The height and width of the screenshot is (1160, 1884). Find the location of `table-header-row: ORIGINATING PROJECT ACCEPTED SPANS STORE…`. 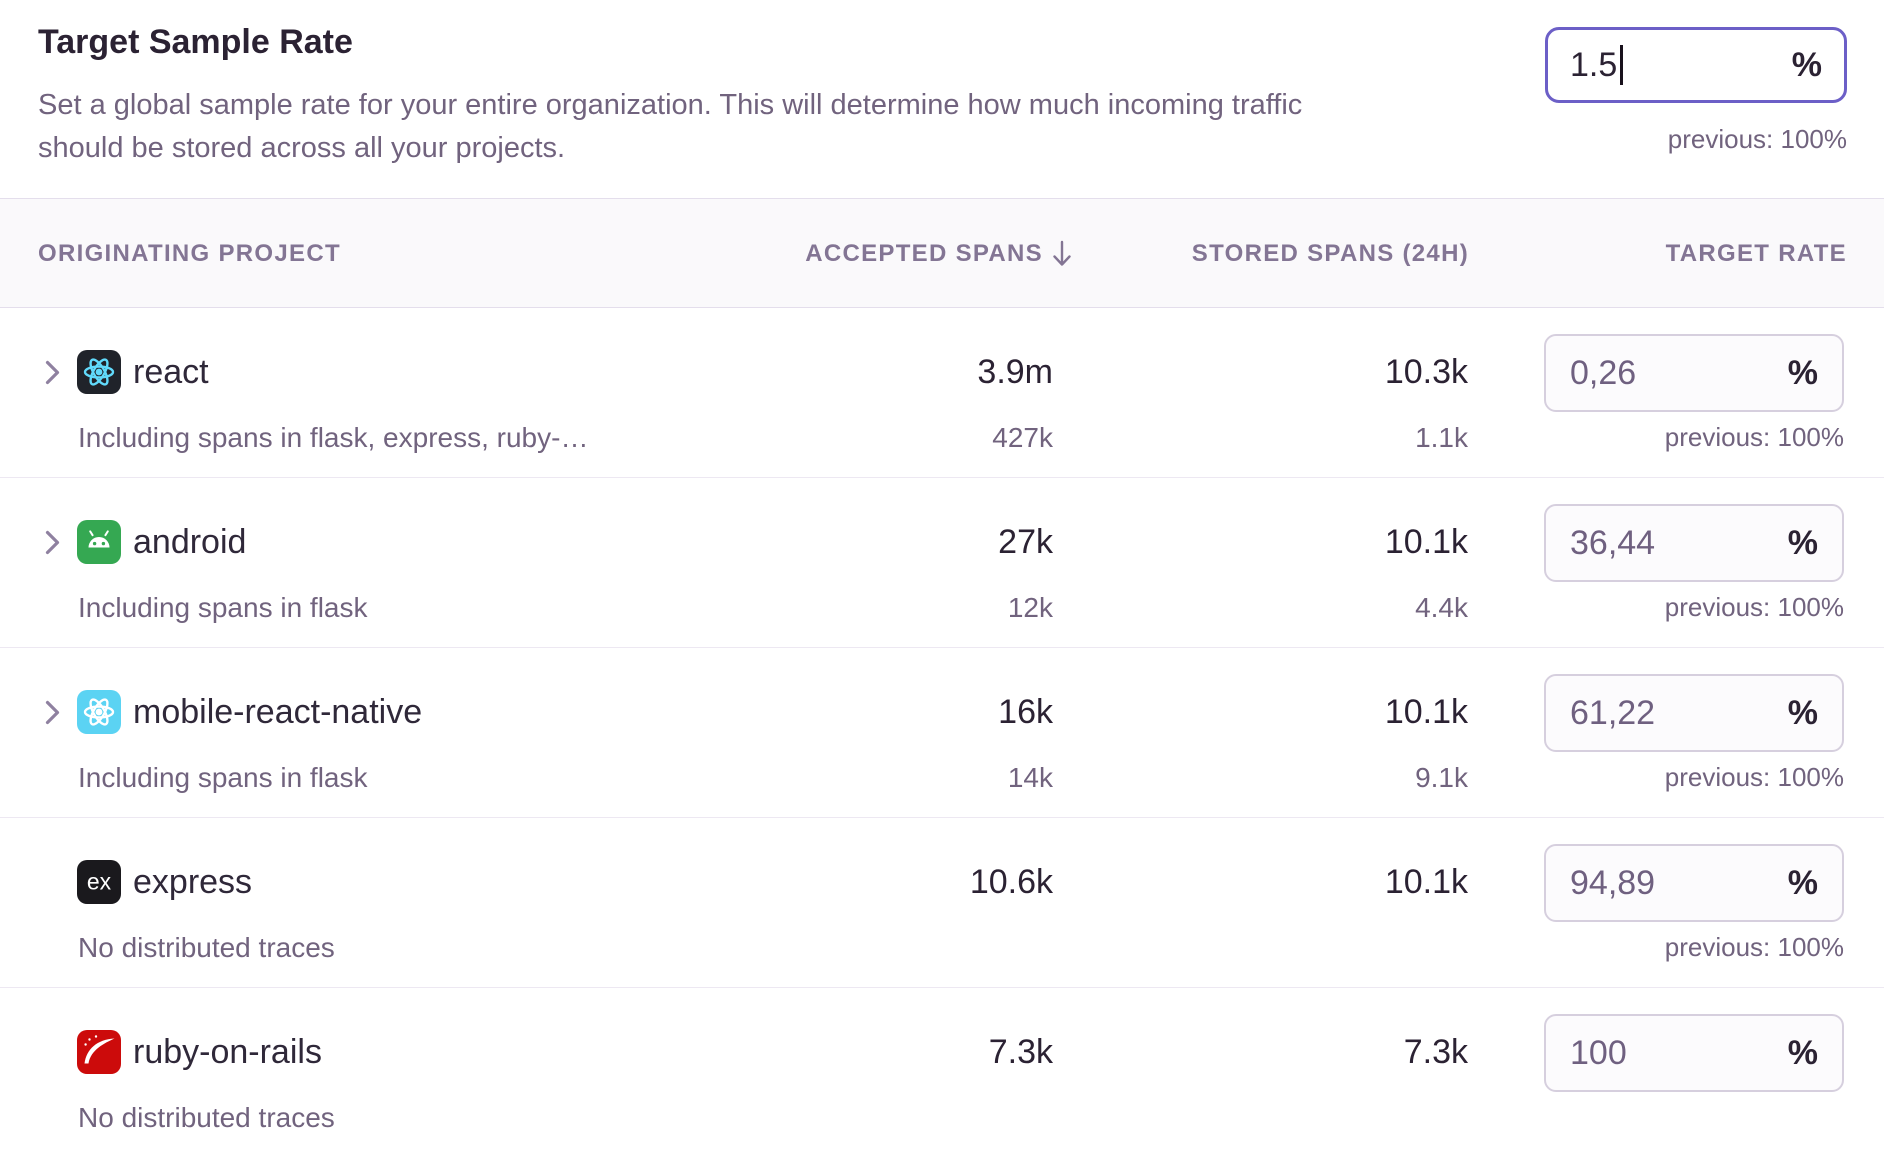

table-header-row: ORIGINATING PROJECT ACCEPTED SPANS STORE… is located at coordinates (942, 253).